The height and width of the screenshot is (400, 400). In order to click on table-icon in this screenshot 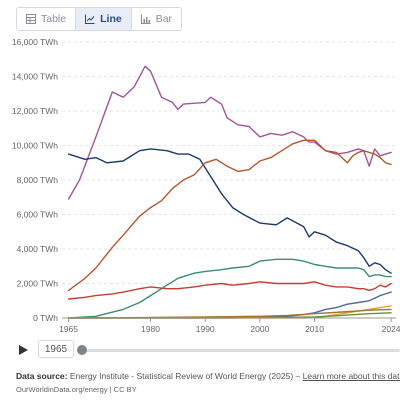, I will do `click(31, 19)`.